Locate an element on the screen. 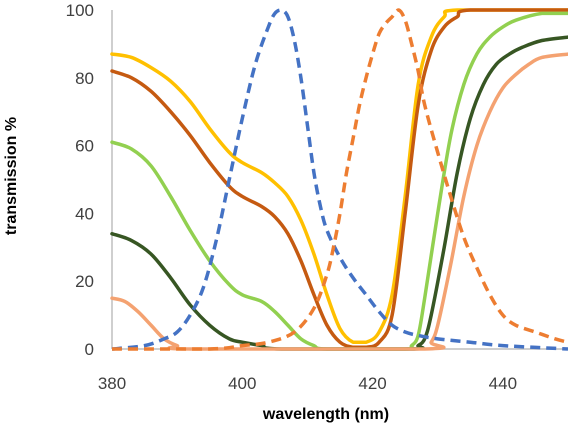  x-tick-label: 400 is located at coordinates (242, 383).